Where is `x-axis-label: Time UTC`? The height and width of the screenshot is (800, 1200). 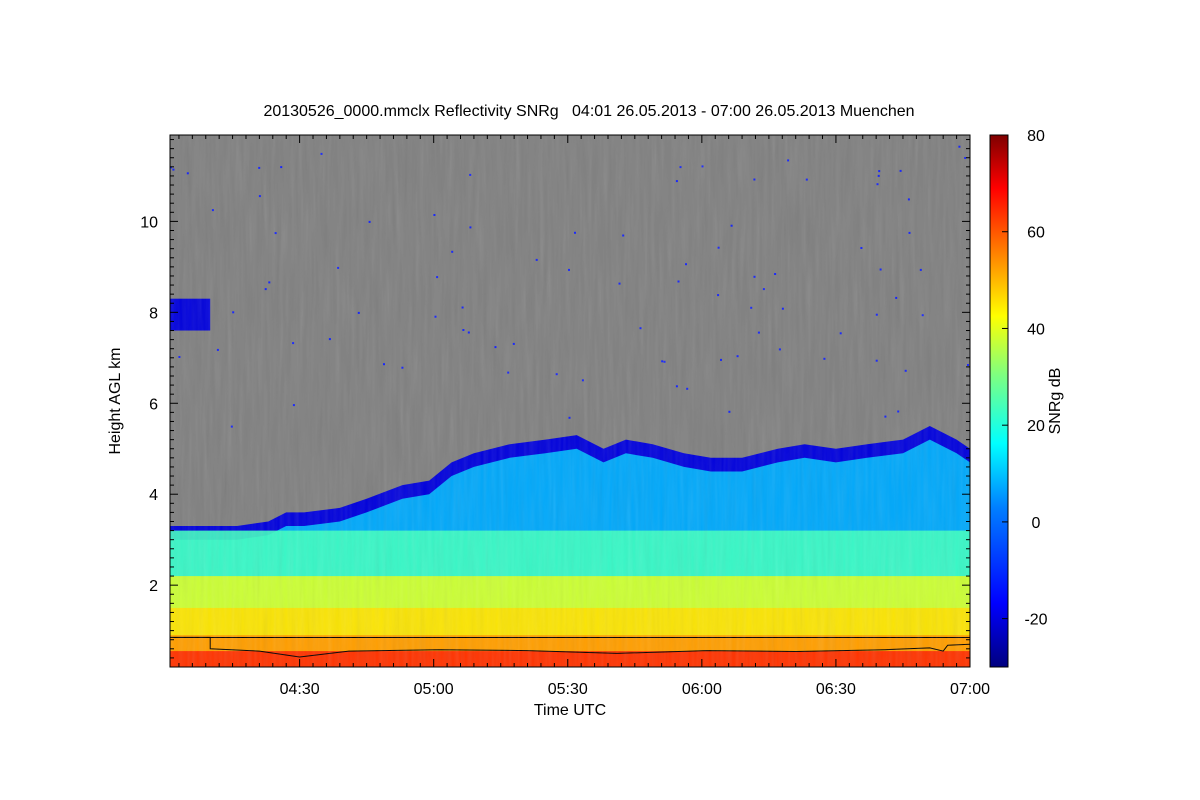 x-axis-label: Time UTC is located at coordinates (570, 710).